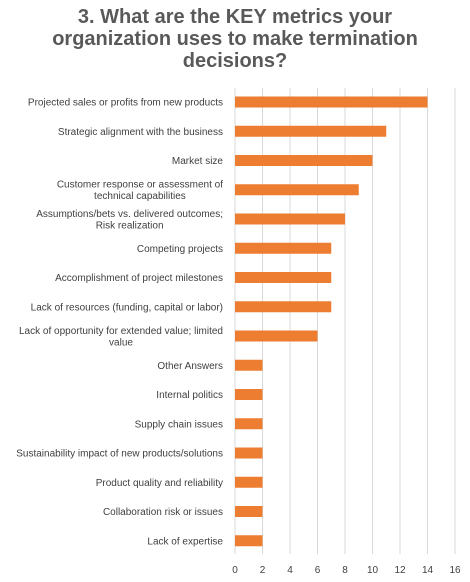 Image resolution: width=470 pixels, height=582 pixels. What do you see at coordinates (235, 570) in the screenshot?
I see `x-tick-label: 0` at bounding box center [235, 570].